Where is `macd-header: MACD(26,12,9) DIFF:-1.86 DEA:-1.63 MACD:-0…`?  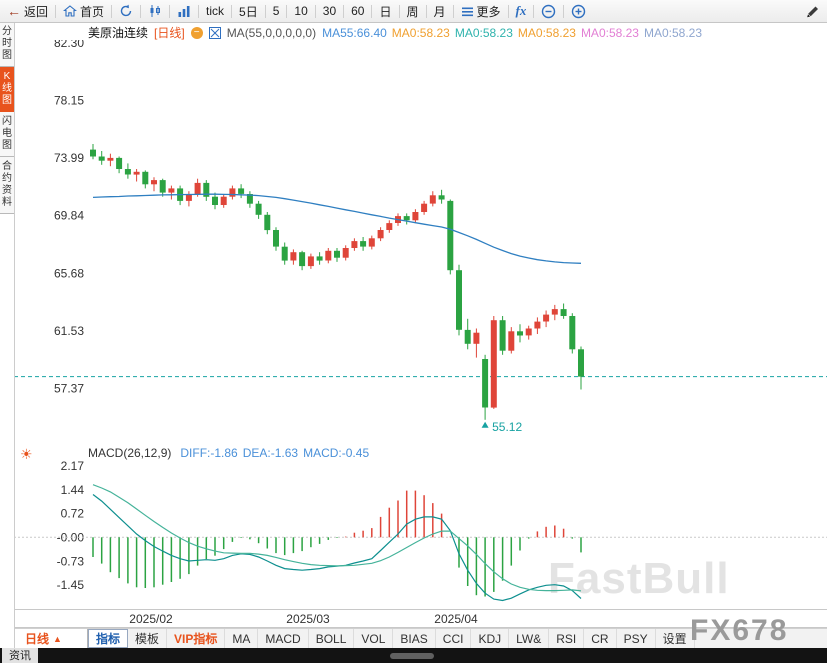 macd-header: MACD(26,12,9) DIFF:-1.86 DEA:-1.63 MACD:-0… is located at coordinates (231, 453).